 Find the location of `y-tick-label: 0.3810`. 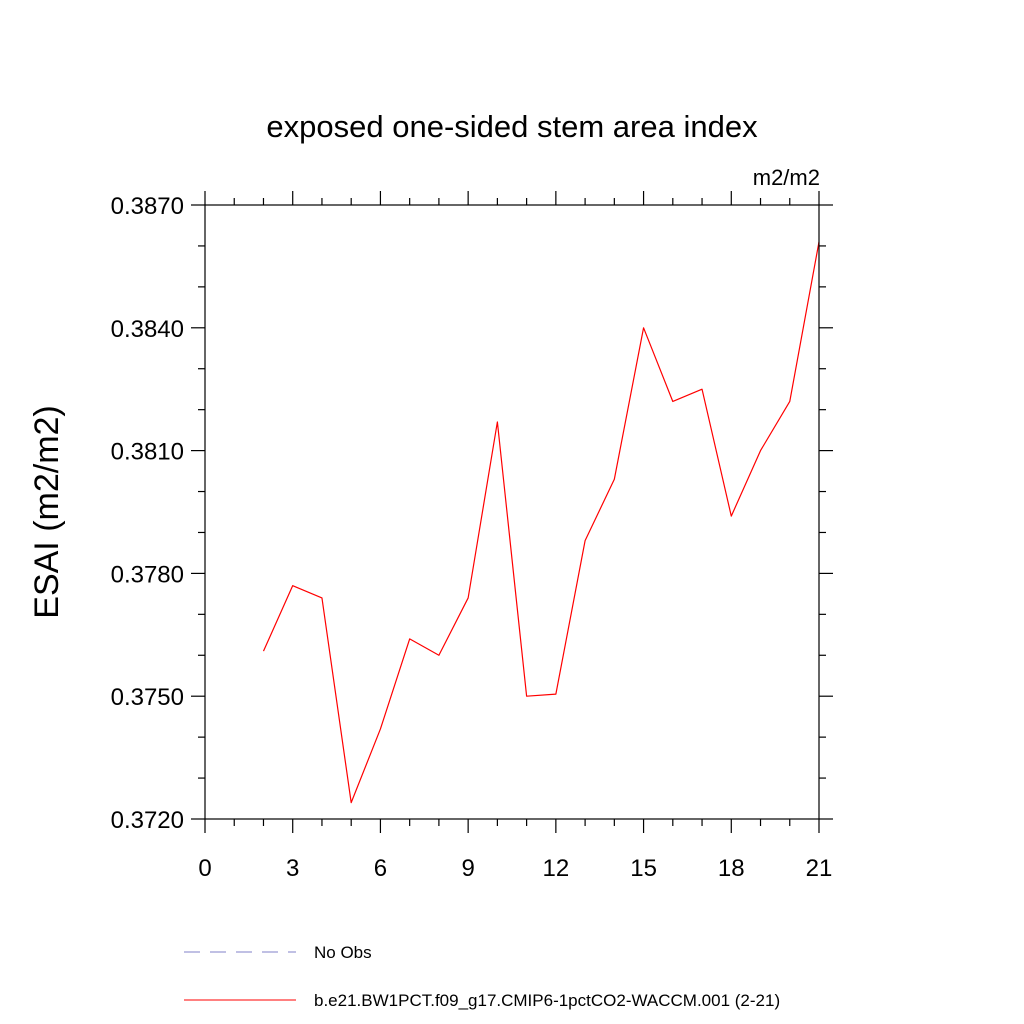

y-tick-label: 0.3810 is located at coordinates (147, 452).